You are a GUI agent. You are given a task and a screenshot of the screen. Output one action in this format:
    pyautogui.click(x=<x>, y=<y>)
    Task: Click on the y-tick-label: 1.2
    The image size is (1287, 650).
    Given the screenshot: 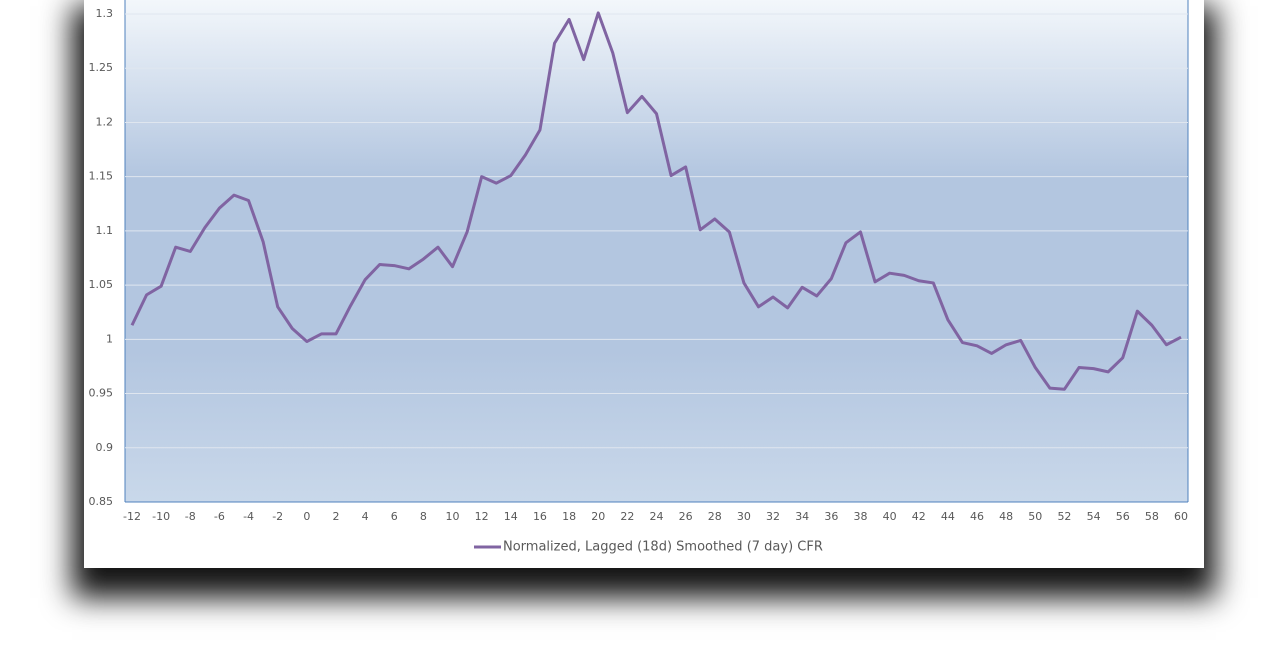 What is the action you would take?
    pyautogui.click(x=105, y=121)
    